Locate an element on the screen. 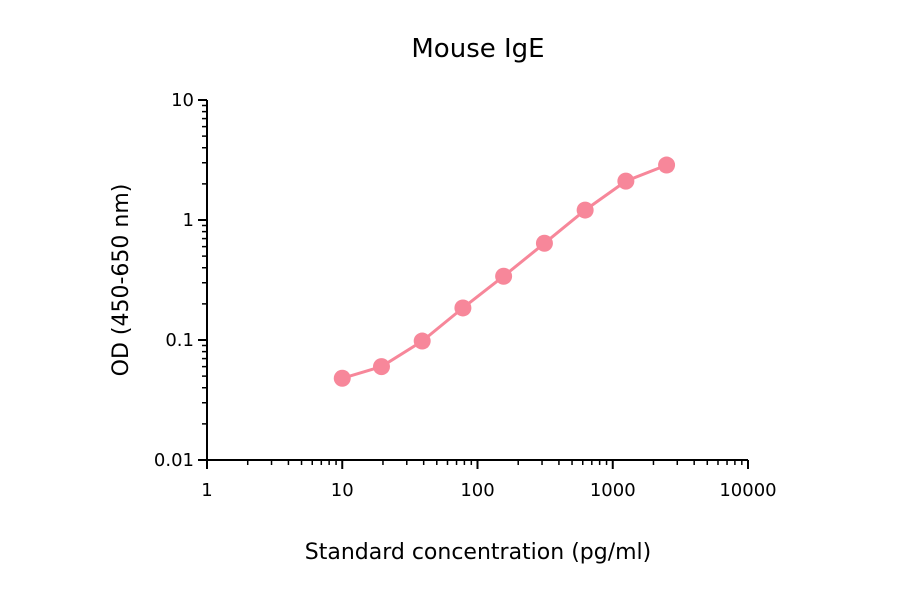 Image resolution: width=900 pixels, height=598 pixels. x-tick-label: 10000 is located at coordinates (747, 490).